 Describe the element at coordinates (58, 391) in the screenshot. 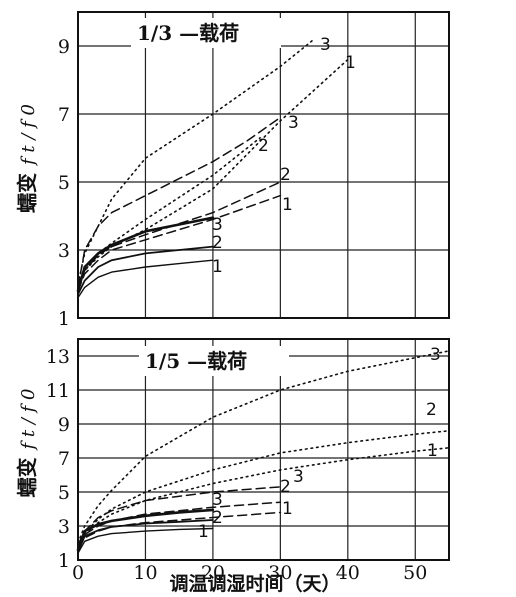

I see `y-tick-label: 11` at that location.